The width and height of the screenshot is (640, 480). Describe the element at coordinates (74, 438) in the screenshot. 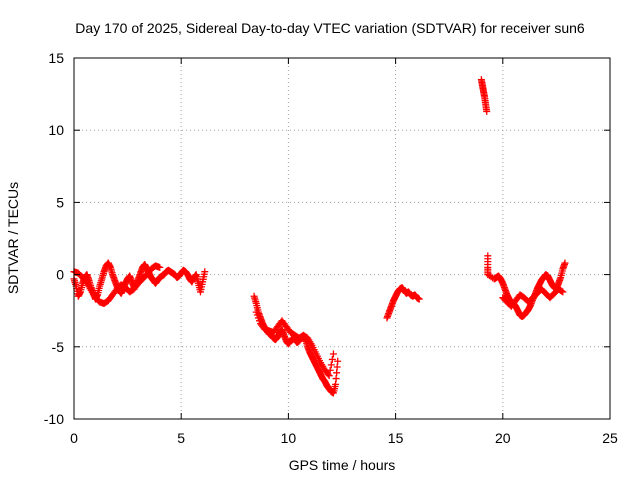

I see `x-tick-label: 0` at that location.